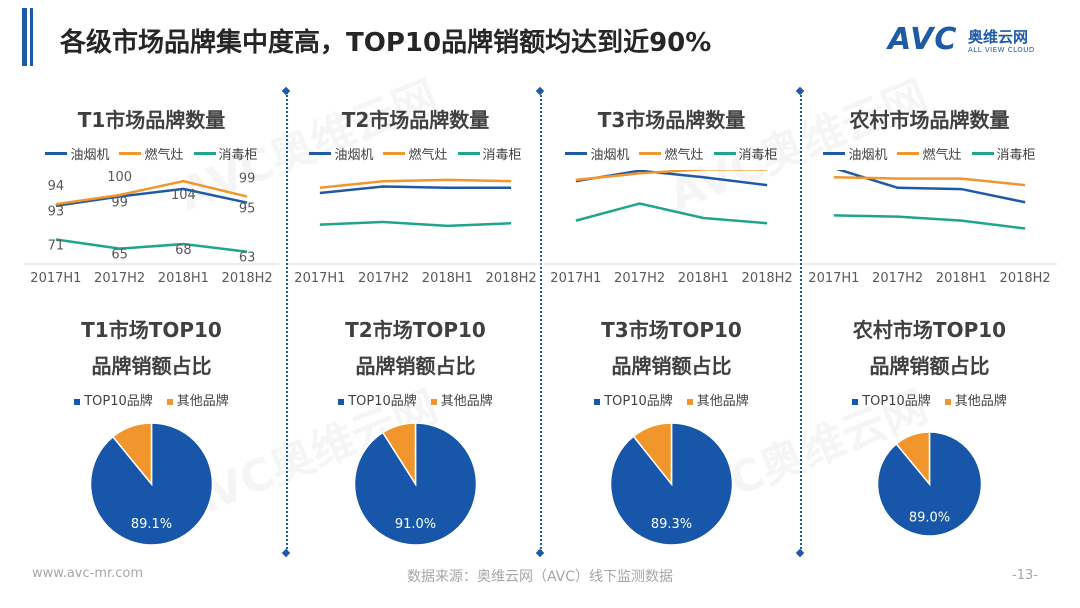  I want to click on pie-chart: 89.1%, so click(151, 484).